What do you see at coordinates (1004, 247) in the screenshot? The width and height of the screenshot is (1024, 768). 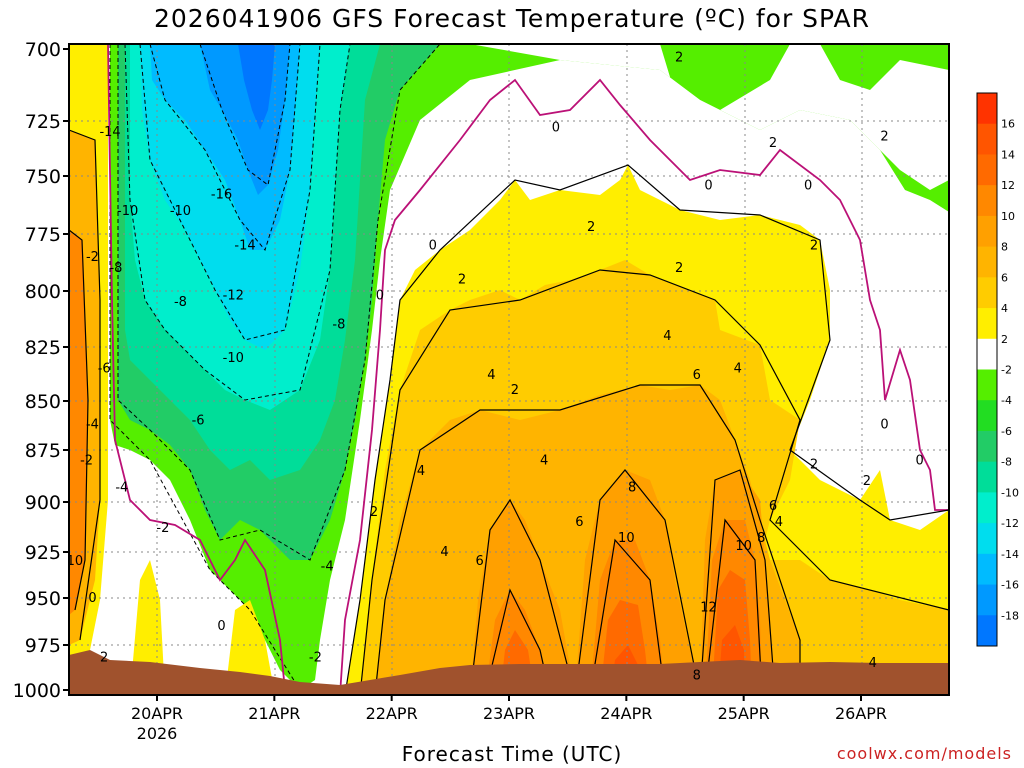 I see `colorbar-label: 8` at bounding box center [1004, 247].